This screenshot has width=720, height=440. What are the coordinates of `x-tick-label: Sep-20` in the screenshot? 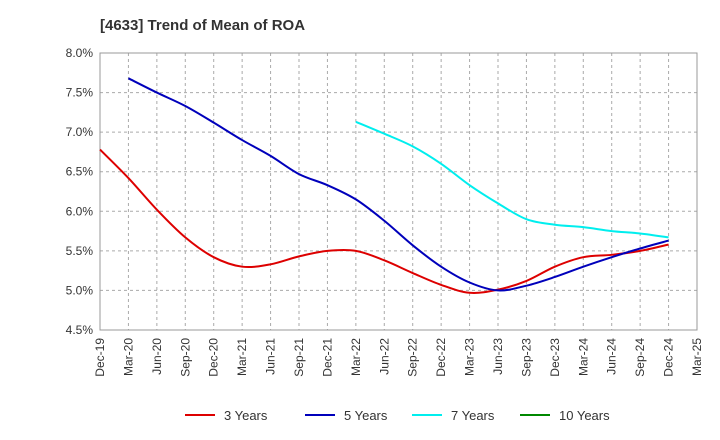 It's located at (185, 357).